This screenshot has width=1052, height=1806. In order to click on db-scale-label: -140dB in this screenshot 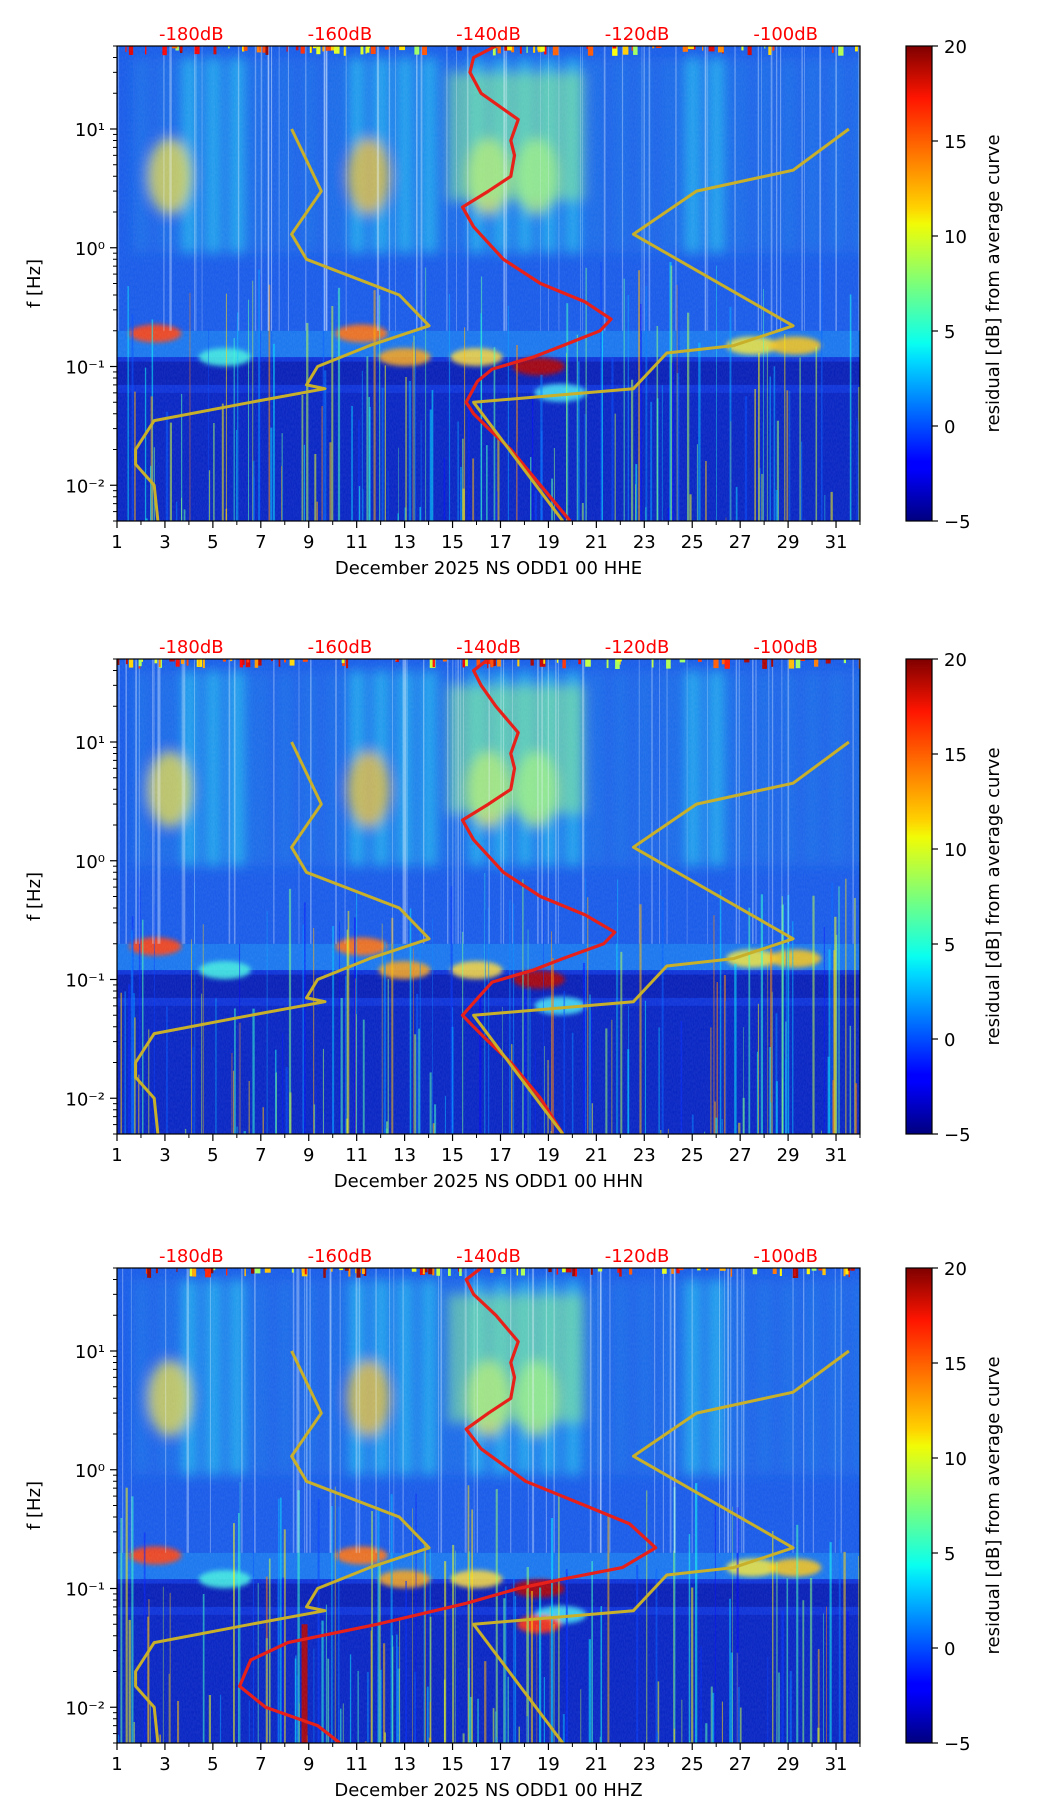, I will do `click(488, 647)`.